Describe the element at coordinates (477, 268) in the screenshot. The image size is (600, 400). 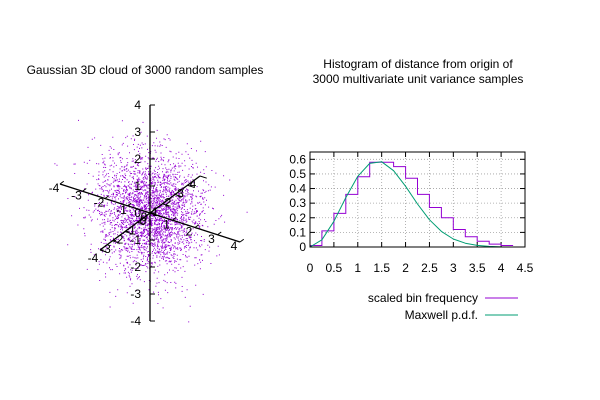
I see `x-tick-label: 3.5` at that location.